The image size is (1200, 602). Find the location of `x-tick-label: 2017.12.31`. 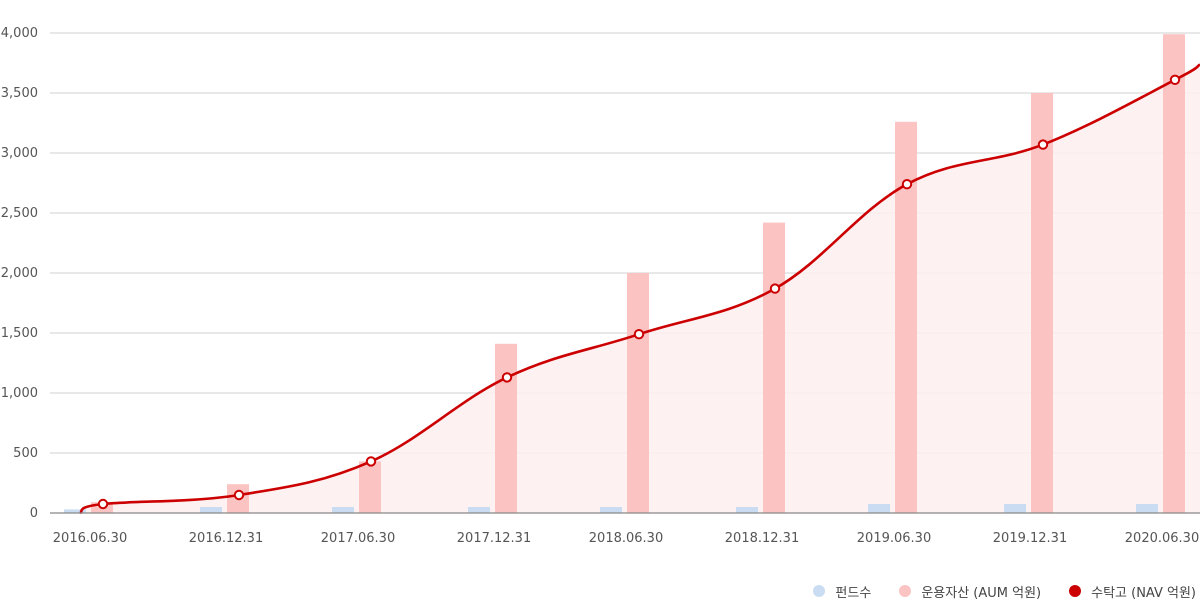

x-tick-label: 2017.12.31 is located at coordinates (494, 538).